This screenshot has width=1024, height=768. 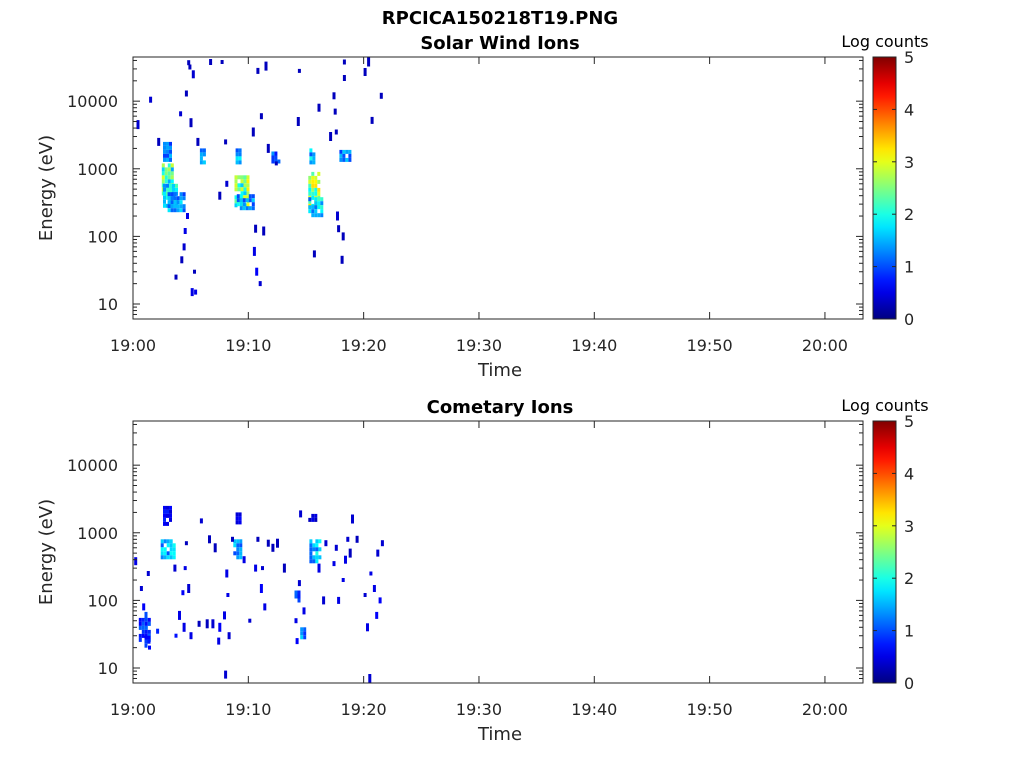 I want to click on x-axis-label: Time, so click(x=499, y=370).